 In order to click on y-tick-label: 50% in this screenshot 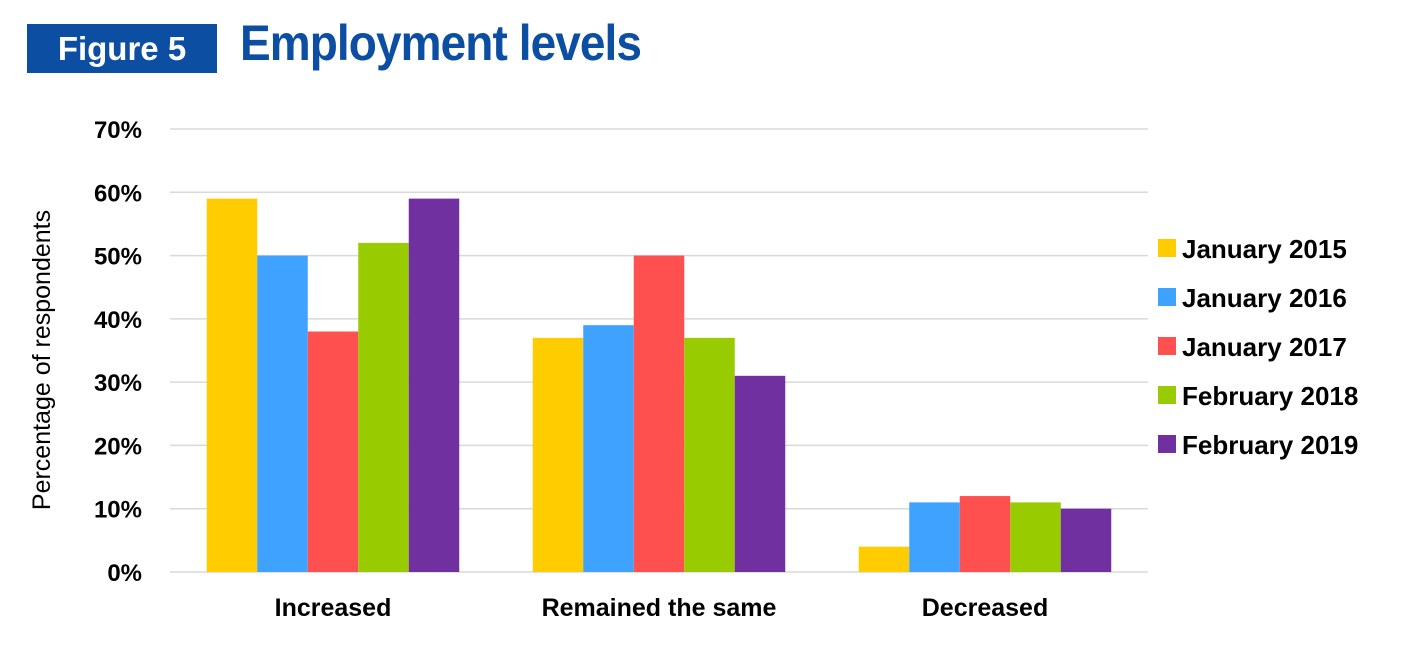, I will do `click(118, 257)`.